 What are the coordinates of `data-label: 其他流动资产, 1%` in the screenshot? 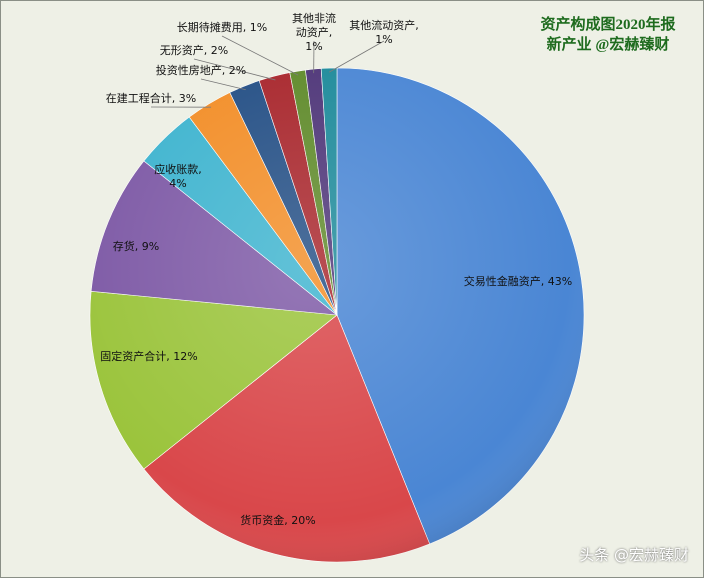 It's located at (384, 32).